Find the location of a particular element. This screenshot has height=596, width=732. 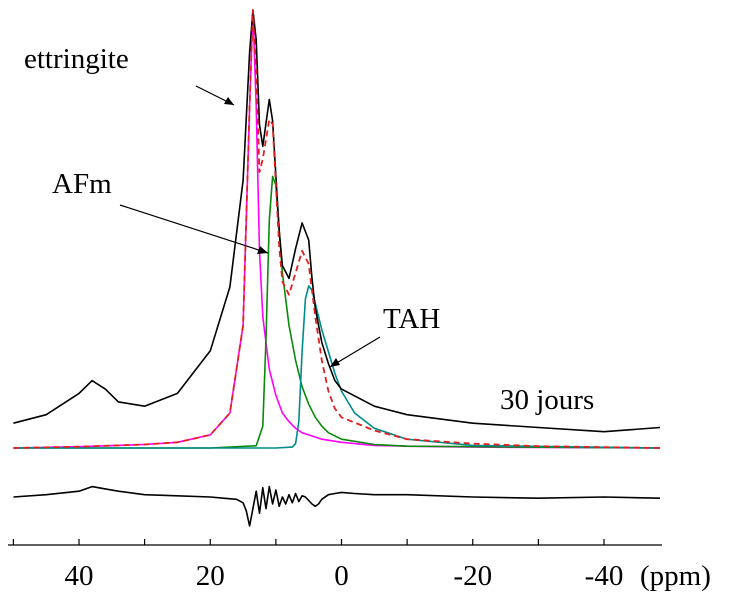

annotation-tah-text: TAH is located at coordinates (411, 319).